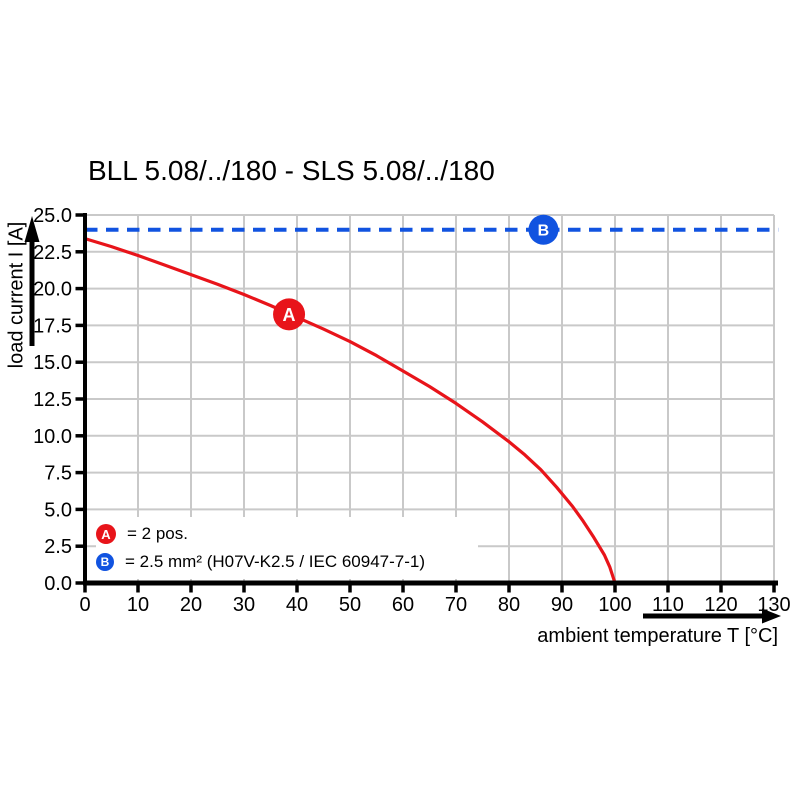 This screenshot has width=800, height=800. What do you see at coordinates (416, 272) in the screenshot?
I see `marker-layer: AB` at bounding box center [416, 272].